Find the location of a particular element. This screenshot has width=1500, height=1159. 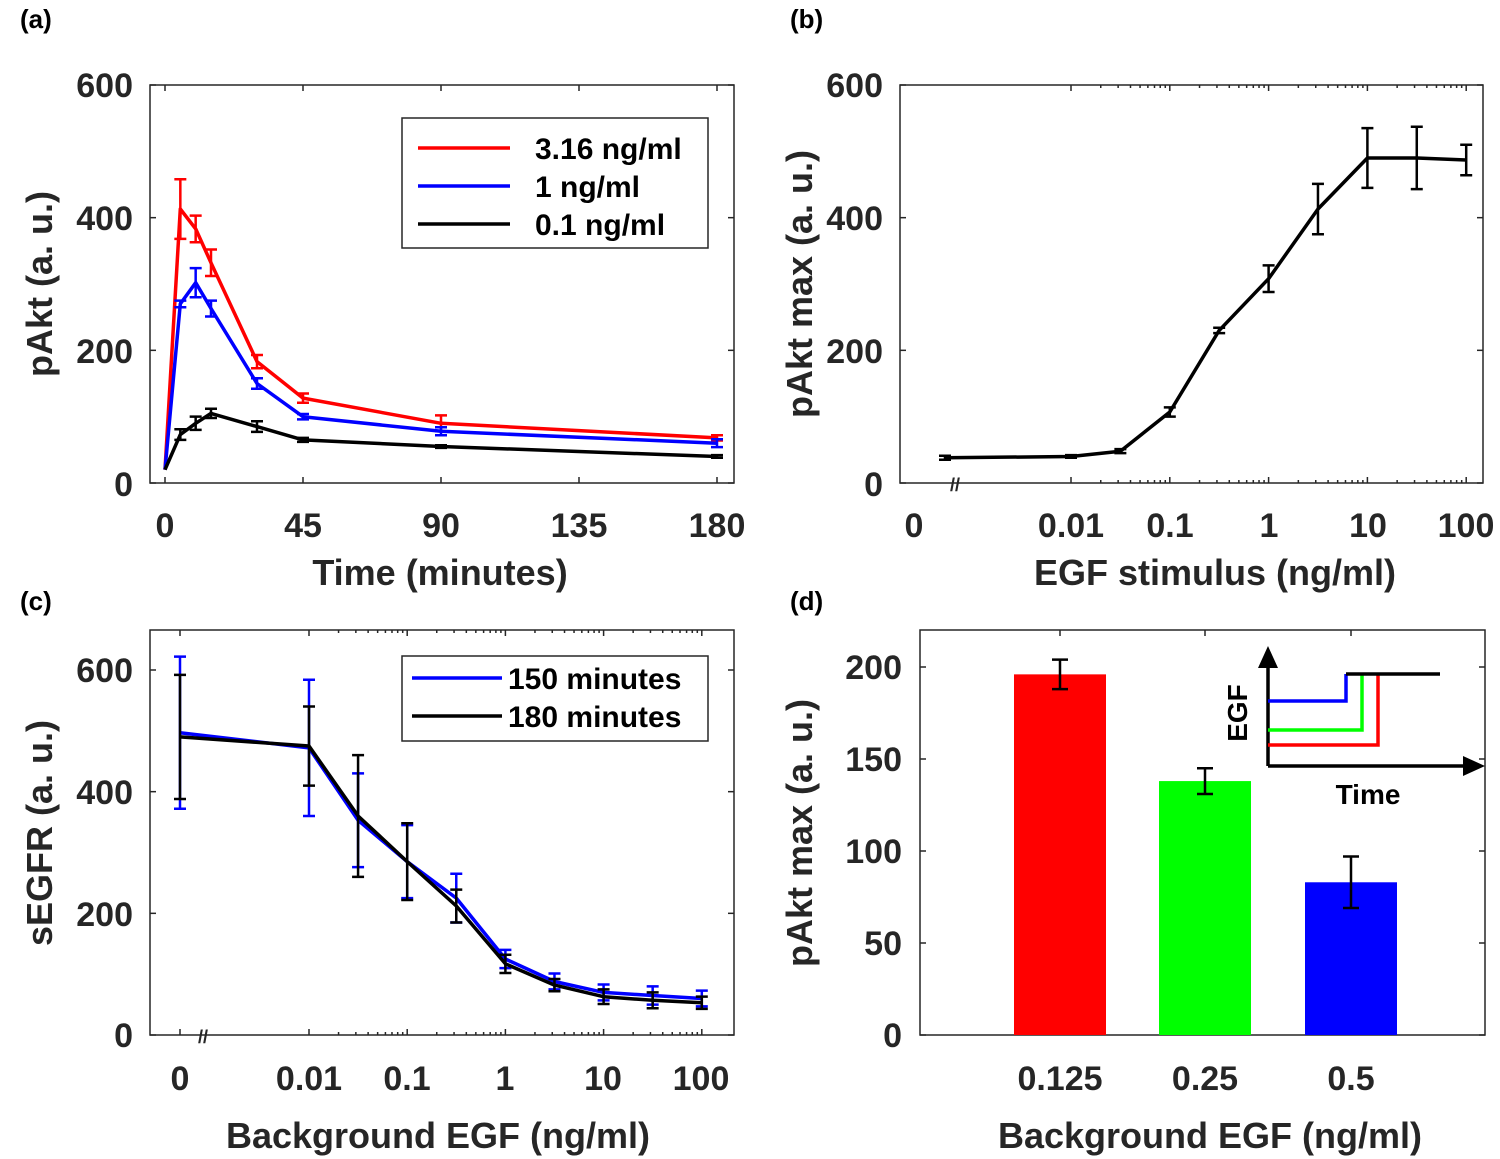

panel-b-ytick-label: 400 is located at coordinates (854, 219).